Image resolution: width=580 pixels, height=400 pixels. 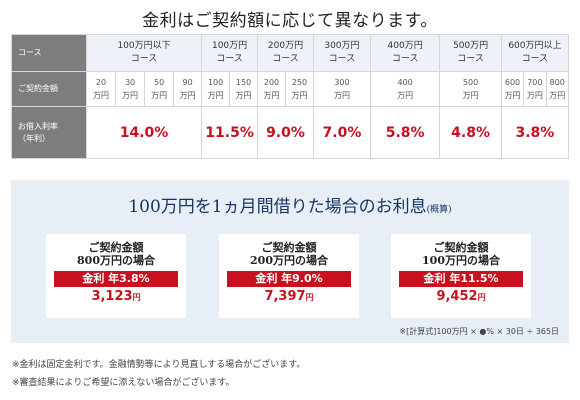 I want to click on example-card: ご契約金額 800万円の場合 金利 年3.8% 3,123円, so click(x=116, y=276).